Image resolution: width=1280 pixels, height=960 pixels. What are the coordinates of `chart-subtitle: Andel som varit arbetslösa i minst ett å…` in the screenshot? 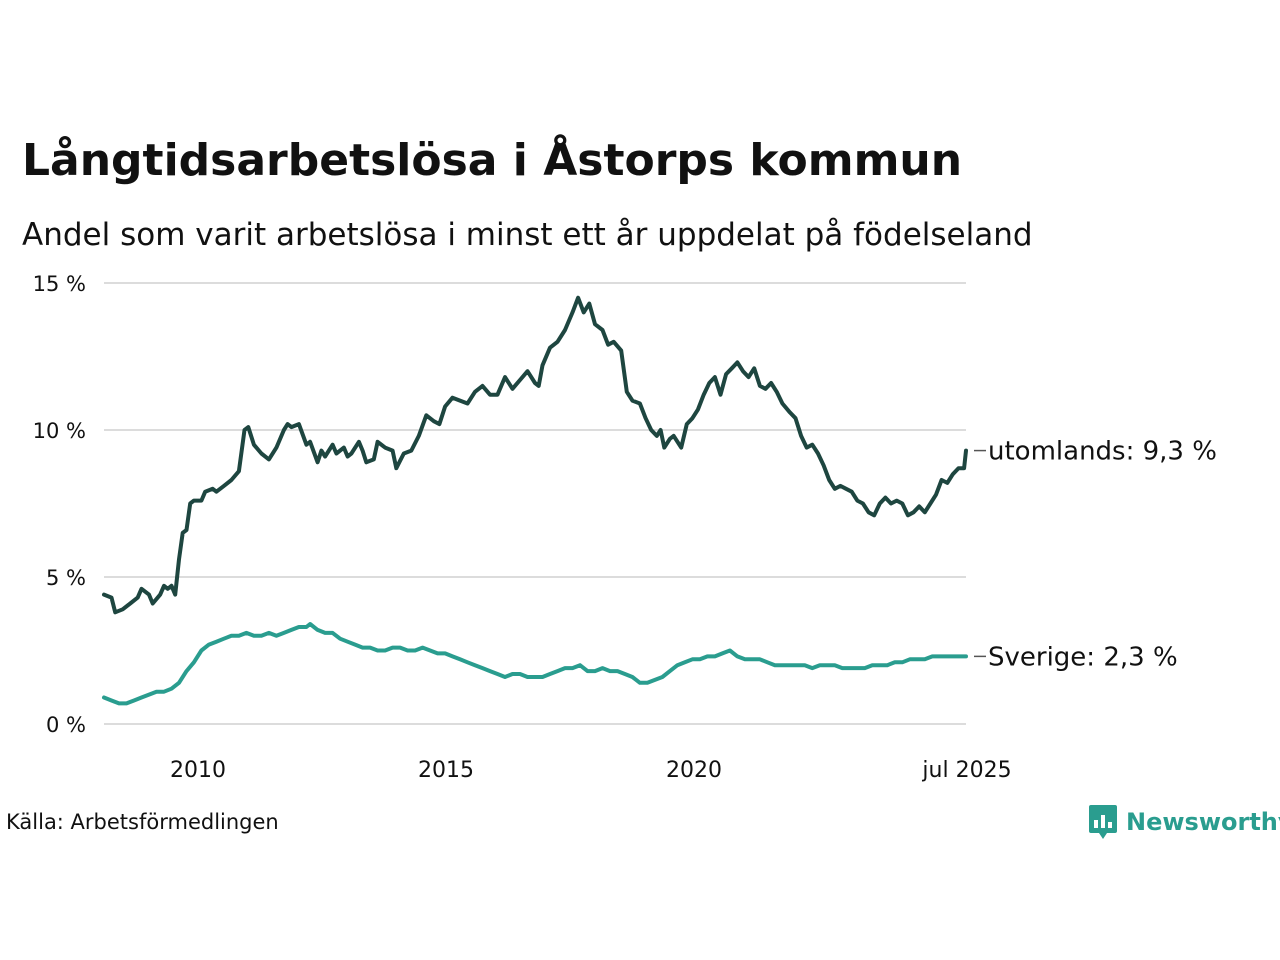 It's located at (527, 235).